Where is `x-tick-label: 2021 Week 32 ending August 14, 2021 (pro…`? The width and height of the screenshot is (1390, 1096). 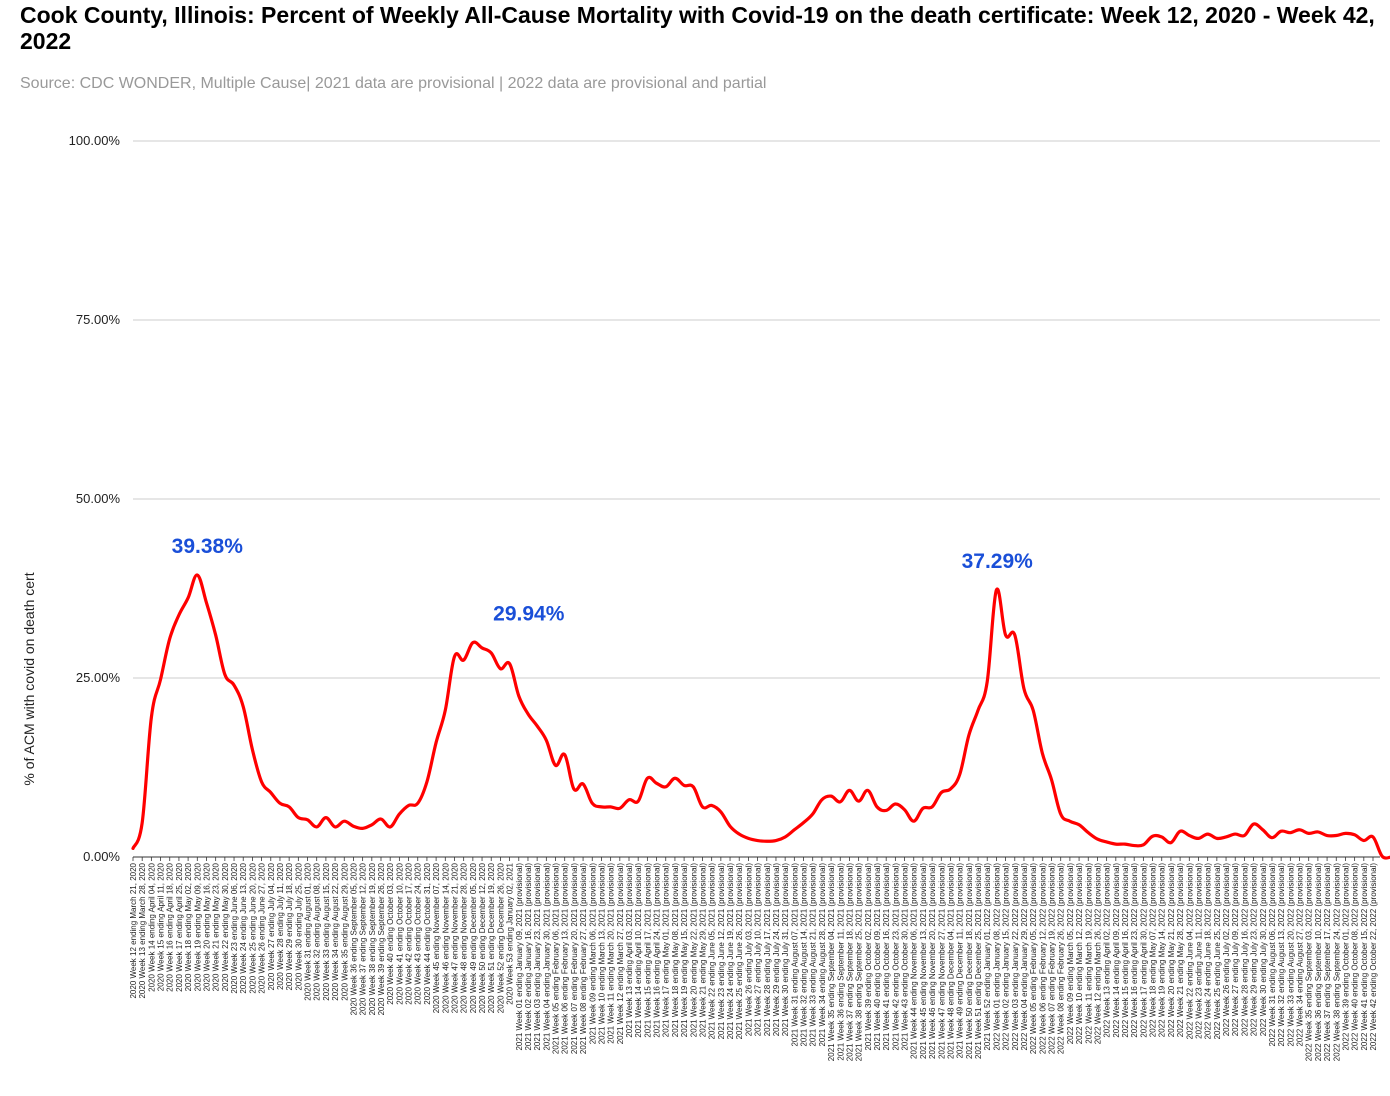 x-tick-label: 2021 Week 32 ending August 14, 2021 (pro… is located at coordinates (804, 955).